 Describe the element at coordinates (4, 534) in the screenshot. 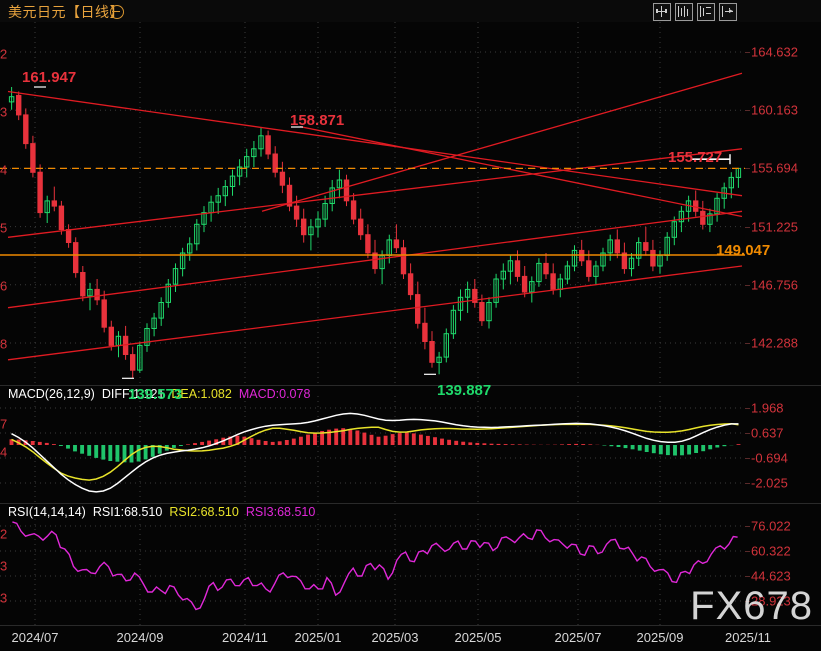

I see `rsi-left-label: 2` at that location.